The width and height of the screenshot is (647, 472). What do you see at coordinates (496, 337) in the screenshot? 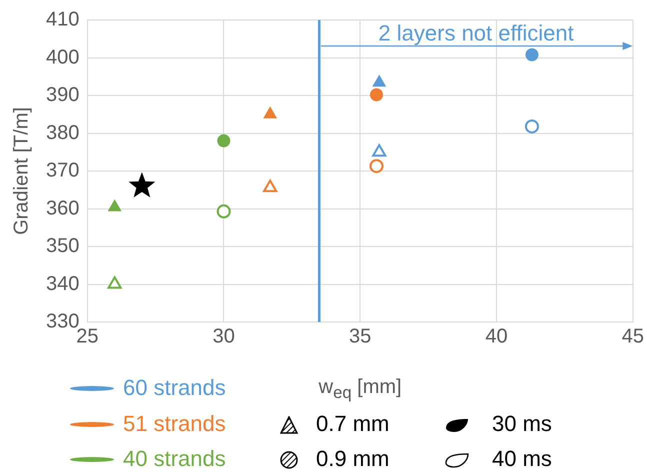
I see `x-tick-label: 40` at bounding box center [496, 337].